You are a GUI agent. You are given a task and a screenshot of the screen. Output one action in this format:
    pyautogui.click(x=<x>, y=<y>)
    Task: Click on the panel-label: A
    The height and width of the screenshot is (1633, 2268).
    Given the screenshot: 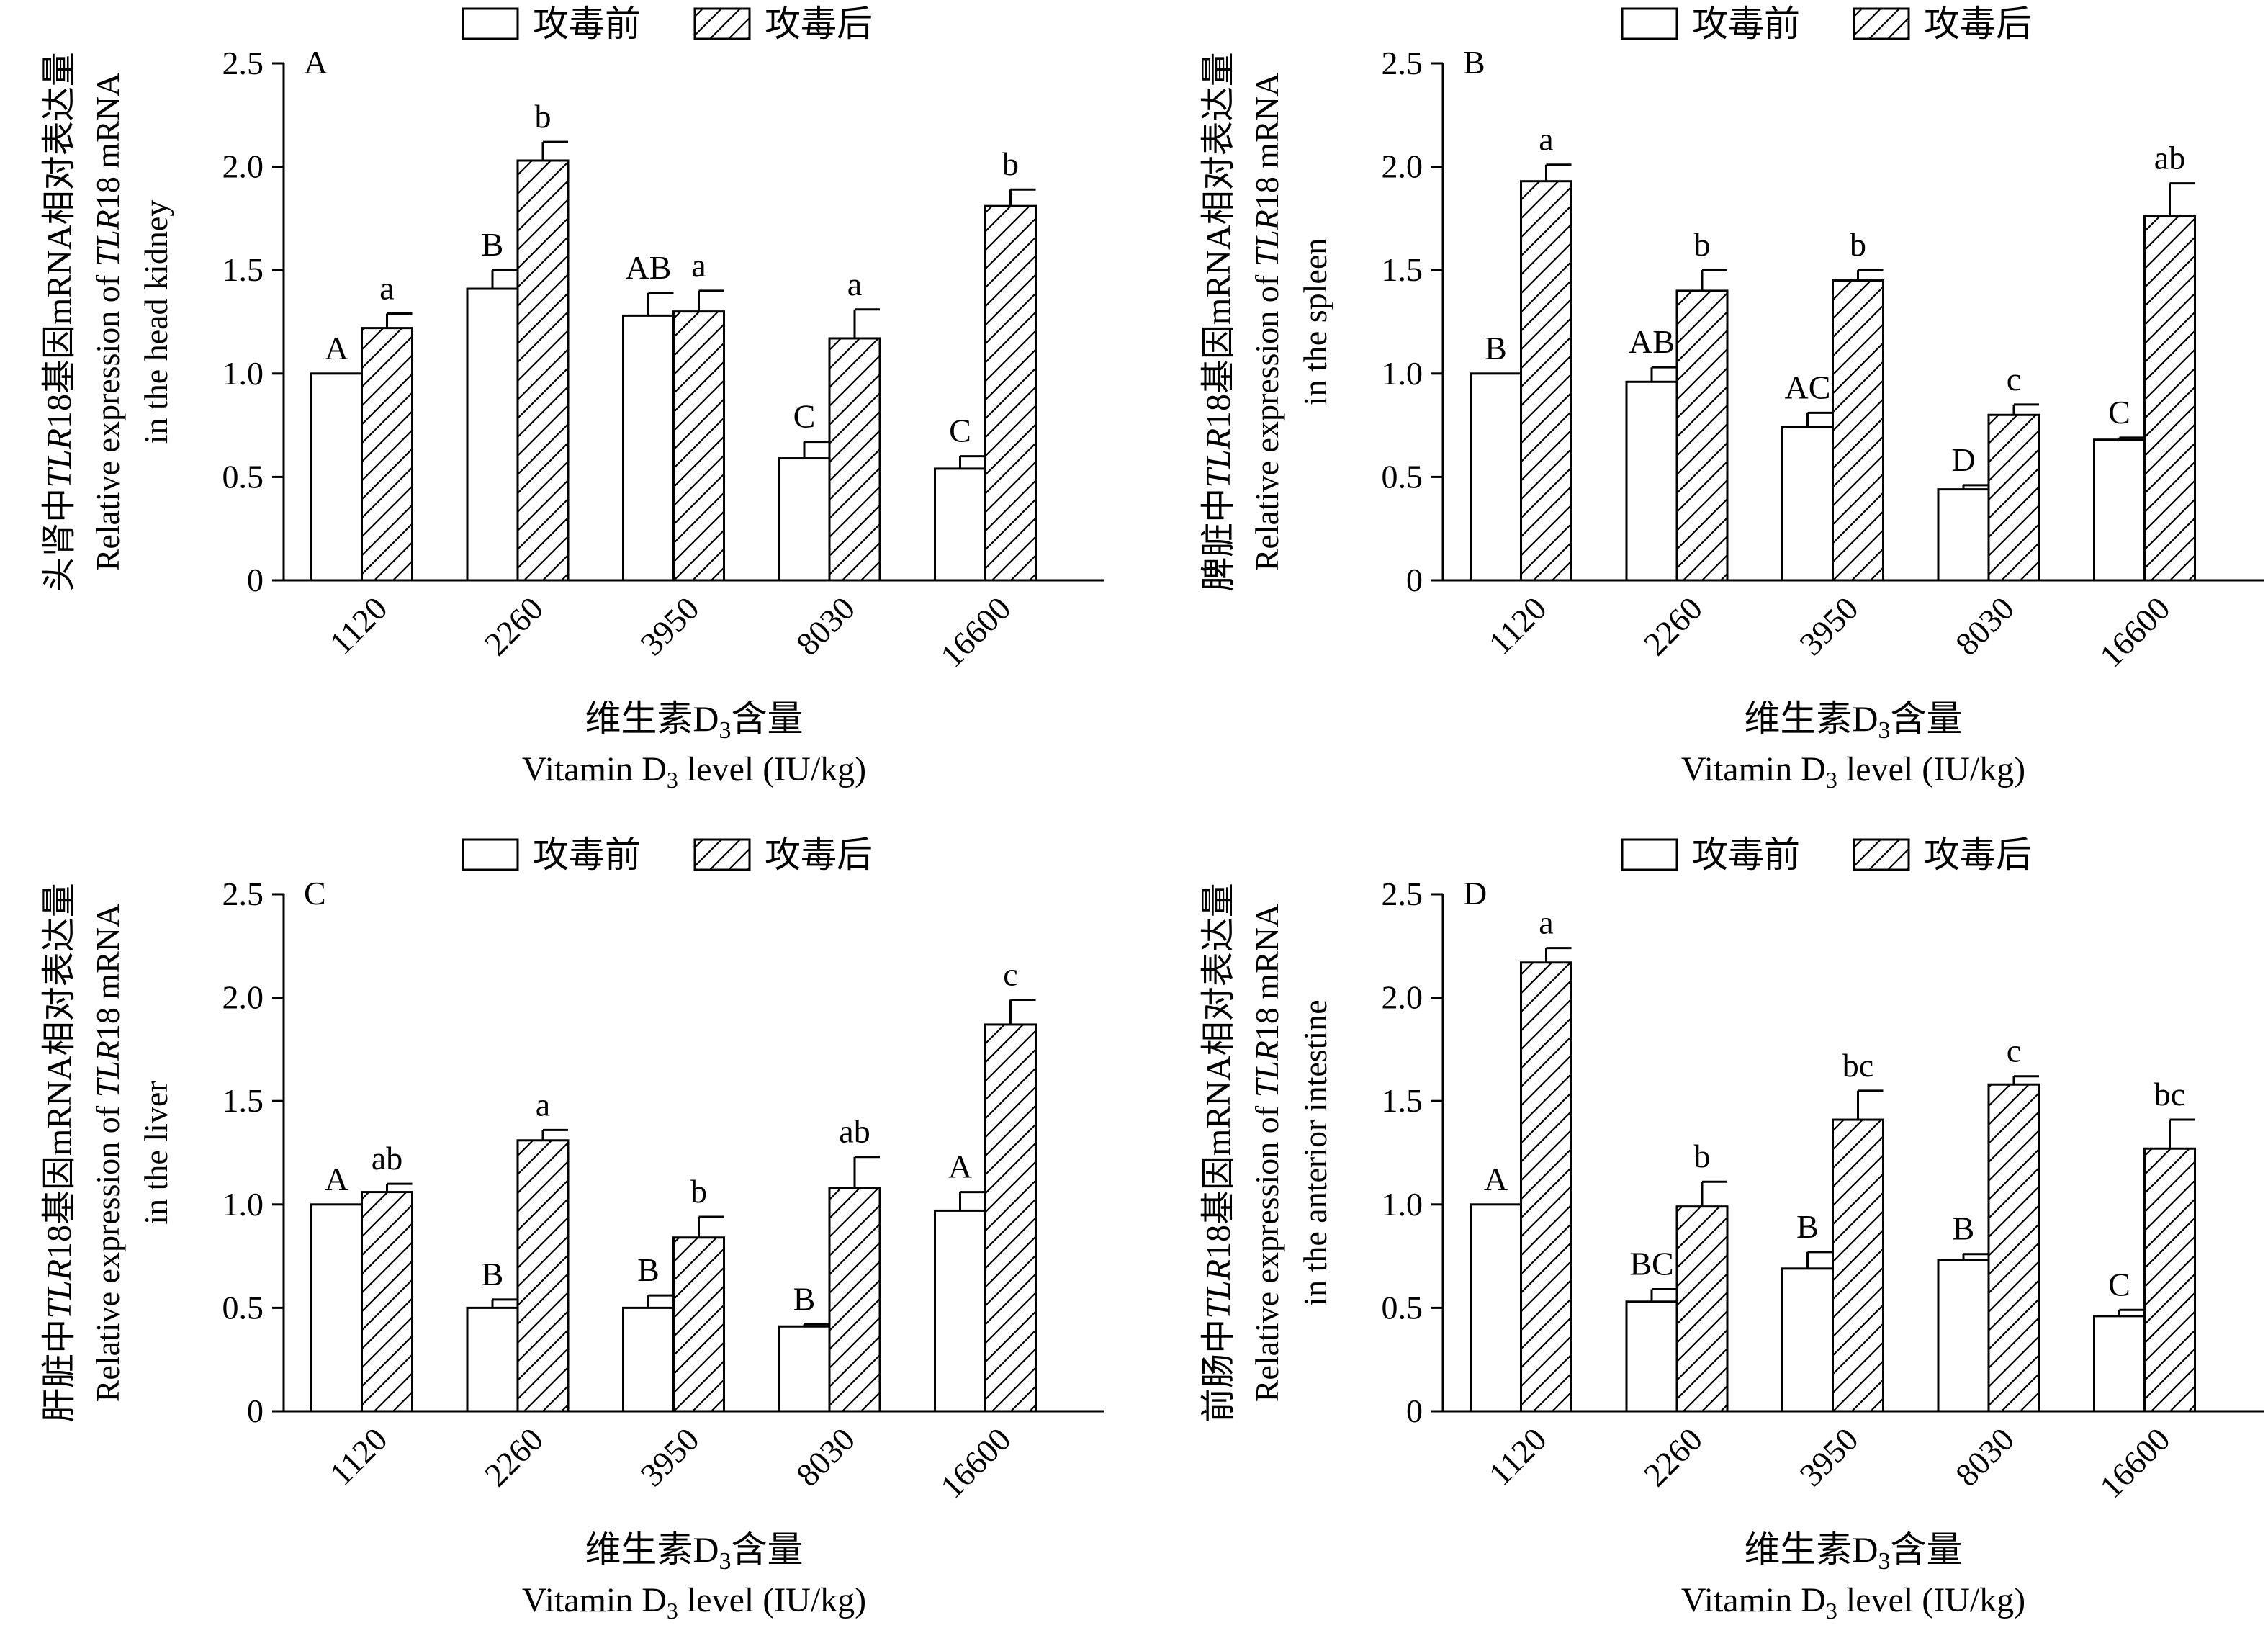 What is the action you would take?
    pyautogui.click(x=316, y=62)
    